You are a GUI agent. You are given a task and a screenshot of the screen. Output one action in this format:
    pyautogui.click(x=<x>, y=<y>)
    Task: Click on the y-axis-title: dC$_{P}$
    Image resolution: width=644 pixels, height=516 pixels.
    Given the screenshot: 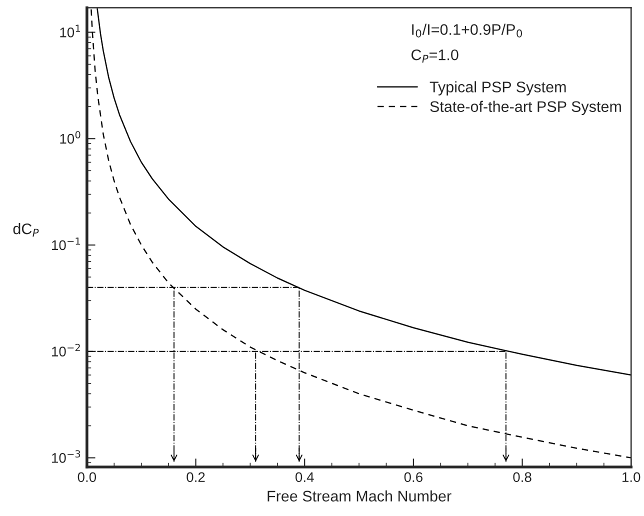 What is the action you would take?
    pyautogui.click(x=26, y=230)
    